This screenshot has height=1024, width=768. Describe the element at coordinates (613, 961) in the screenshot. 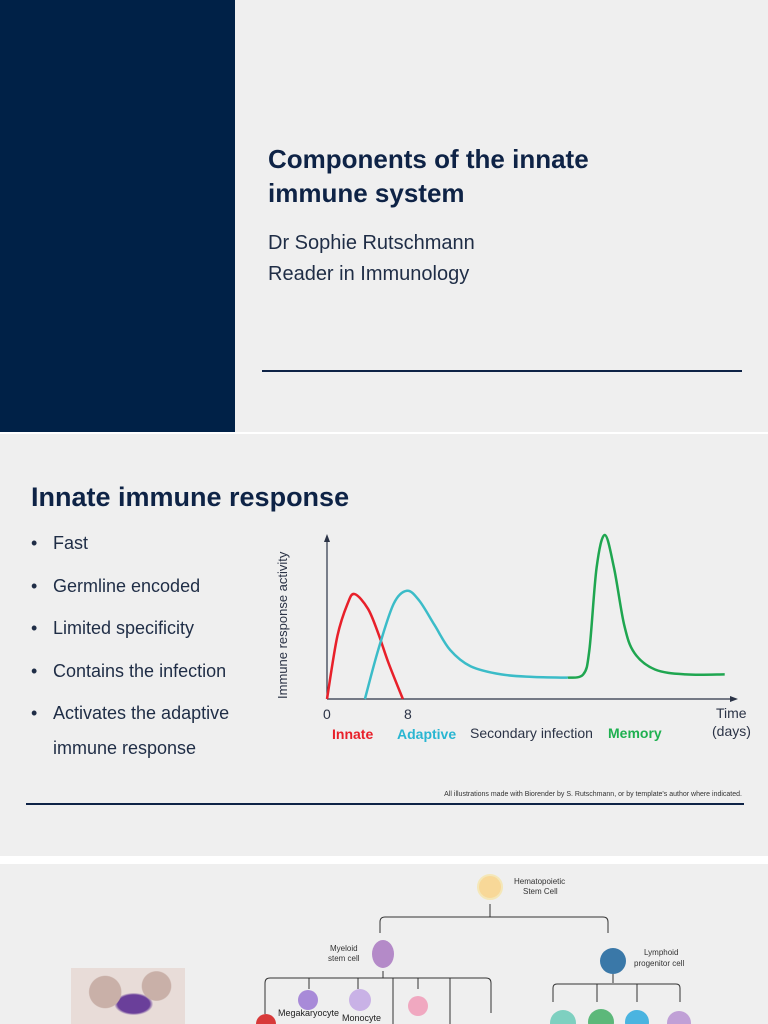

I see `lymphoid-cell-icon` at that location.